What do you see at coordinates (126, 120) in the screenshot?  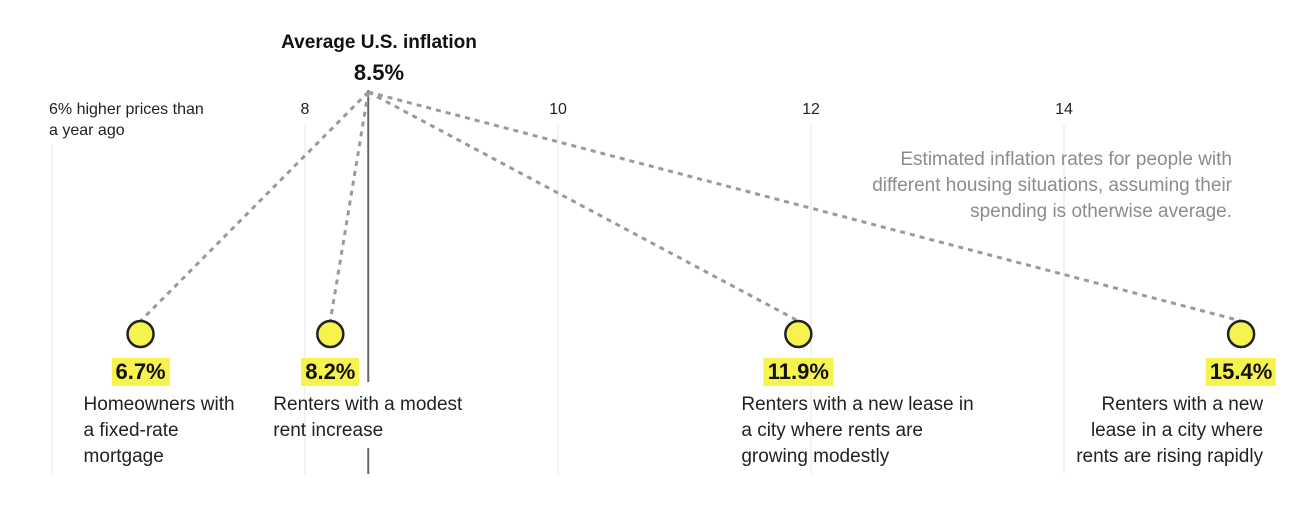 I see `first-tick-note: 6% higher prices than a year ago` at bounding box center [126, 120].